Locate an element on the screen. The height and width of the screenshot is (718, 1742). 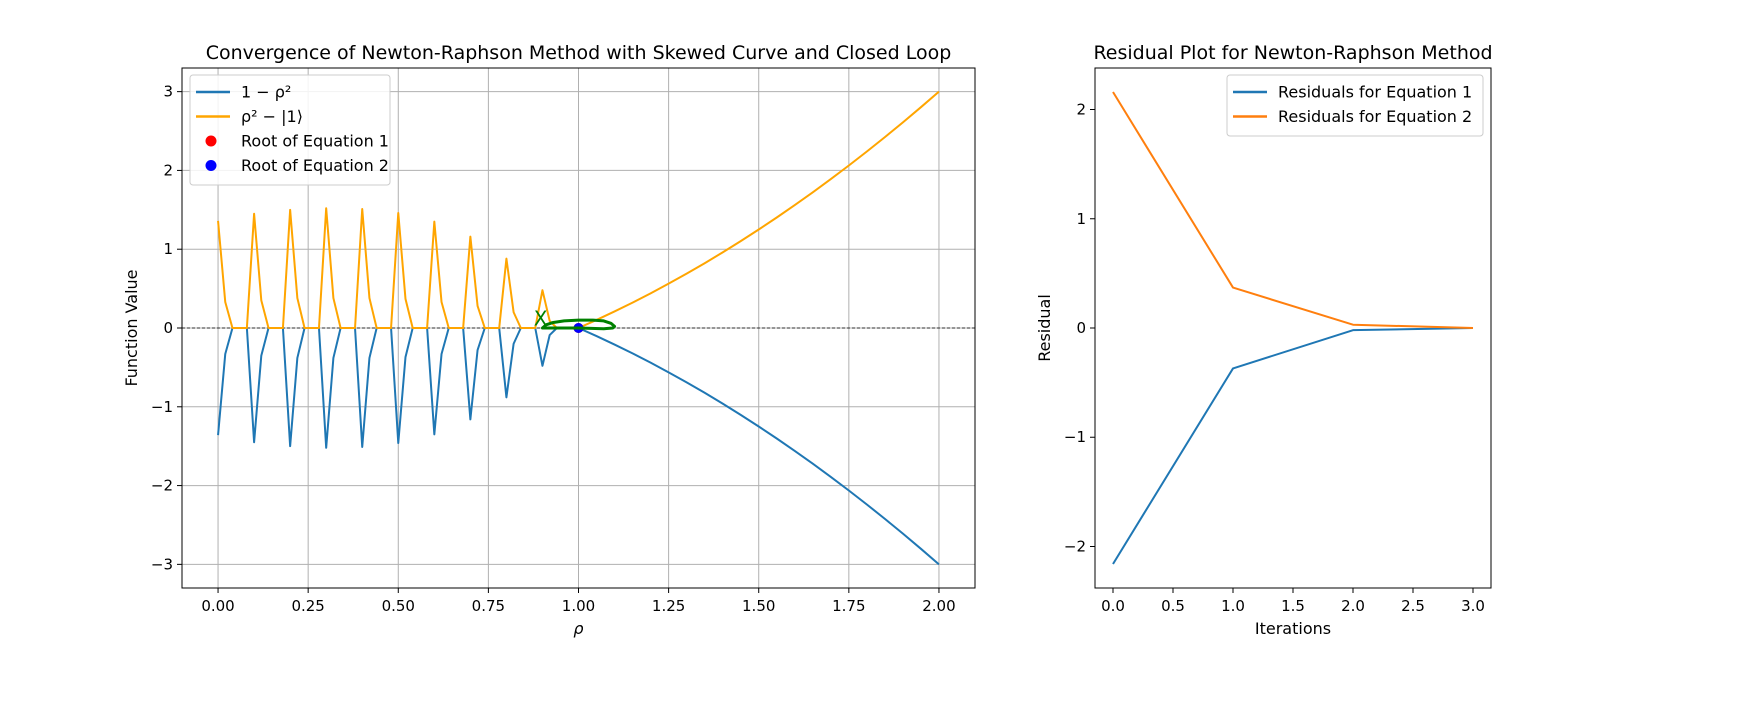
y-axis-label: Residual is located at coordinates (1044, 328).